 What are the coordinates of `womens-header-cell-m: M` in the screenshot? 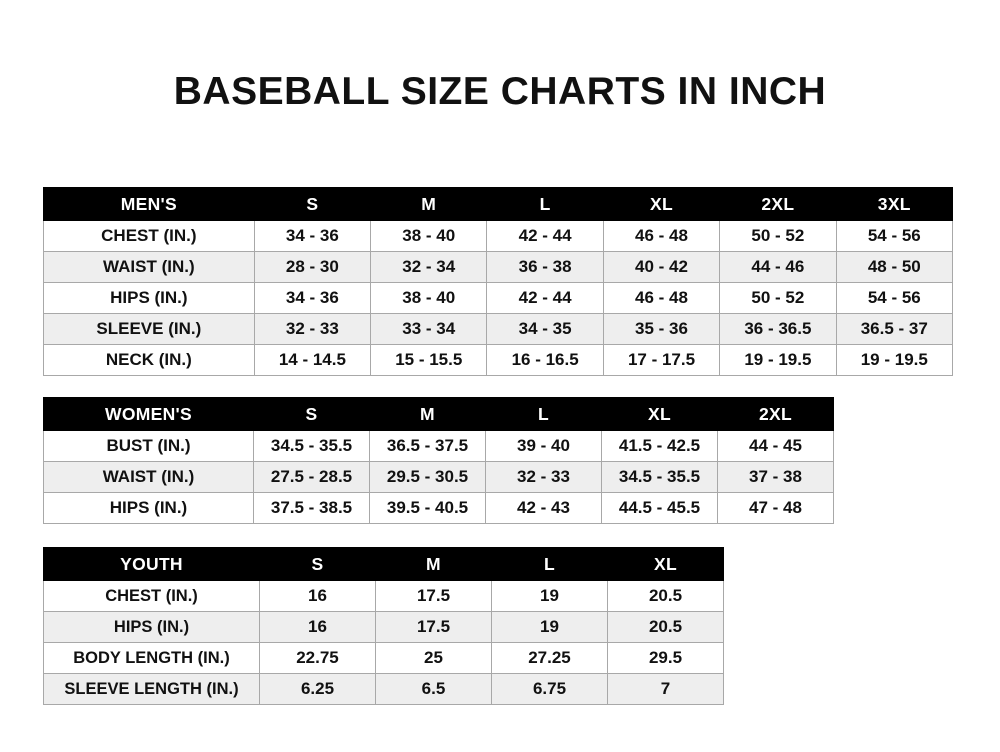 It's located at (427, 414).